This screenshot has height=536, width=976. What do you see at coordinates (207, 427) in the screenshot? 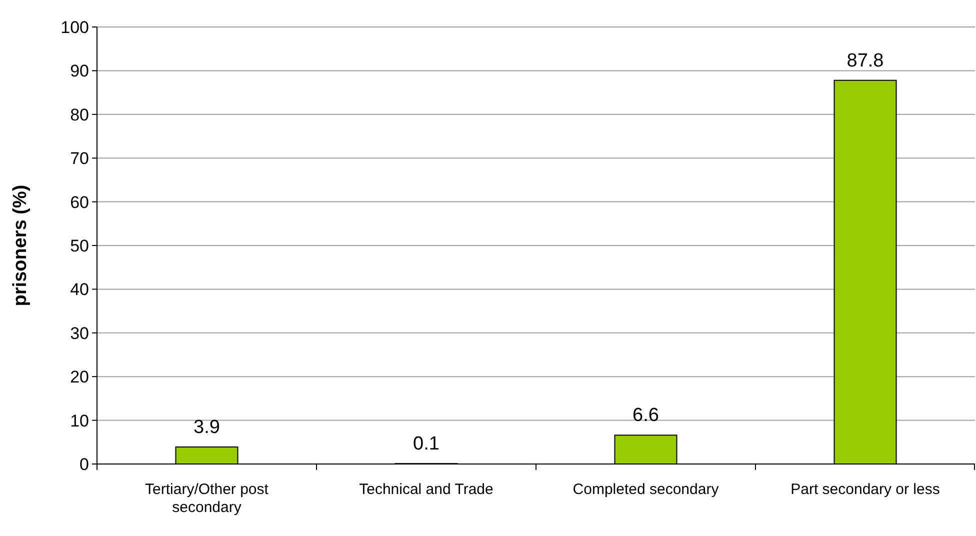
I see `data-label: 3.9` at bounding box center [207, 427].